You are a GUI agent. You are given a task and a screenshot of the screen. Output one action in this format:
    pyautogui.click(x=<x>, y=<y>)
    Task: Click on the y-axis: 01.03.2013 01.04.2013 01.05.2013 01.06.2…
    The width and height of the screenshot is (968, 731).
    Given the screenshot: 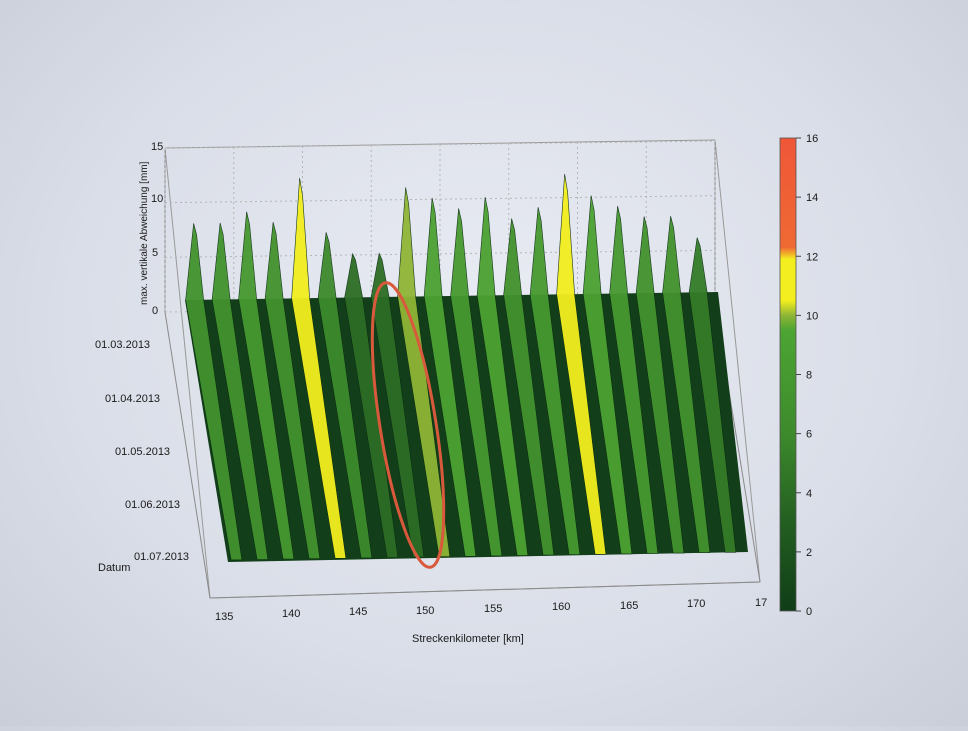 What is the action you would take?
    pyautogui.click(x=142, y=456)
    